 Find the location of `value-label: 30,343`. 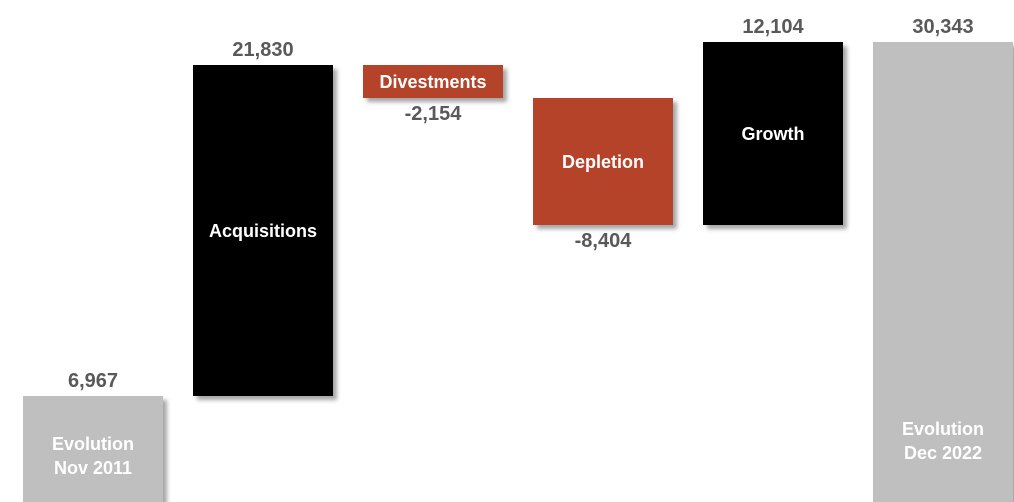

value-label: 30,343 is located at coordinates (943, 27).